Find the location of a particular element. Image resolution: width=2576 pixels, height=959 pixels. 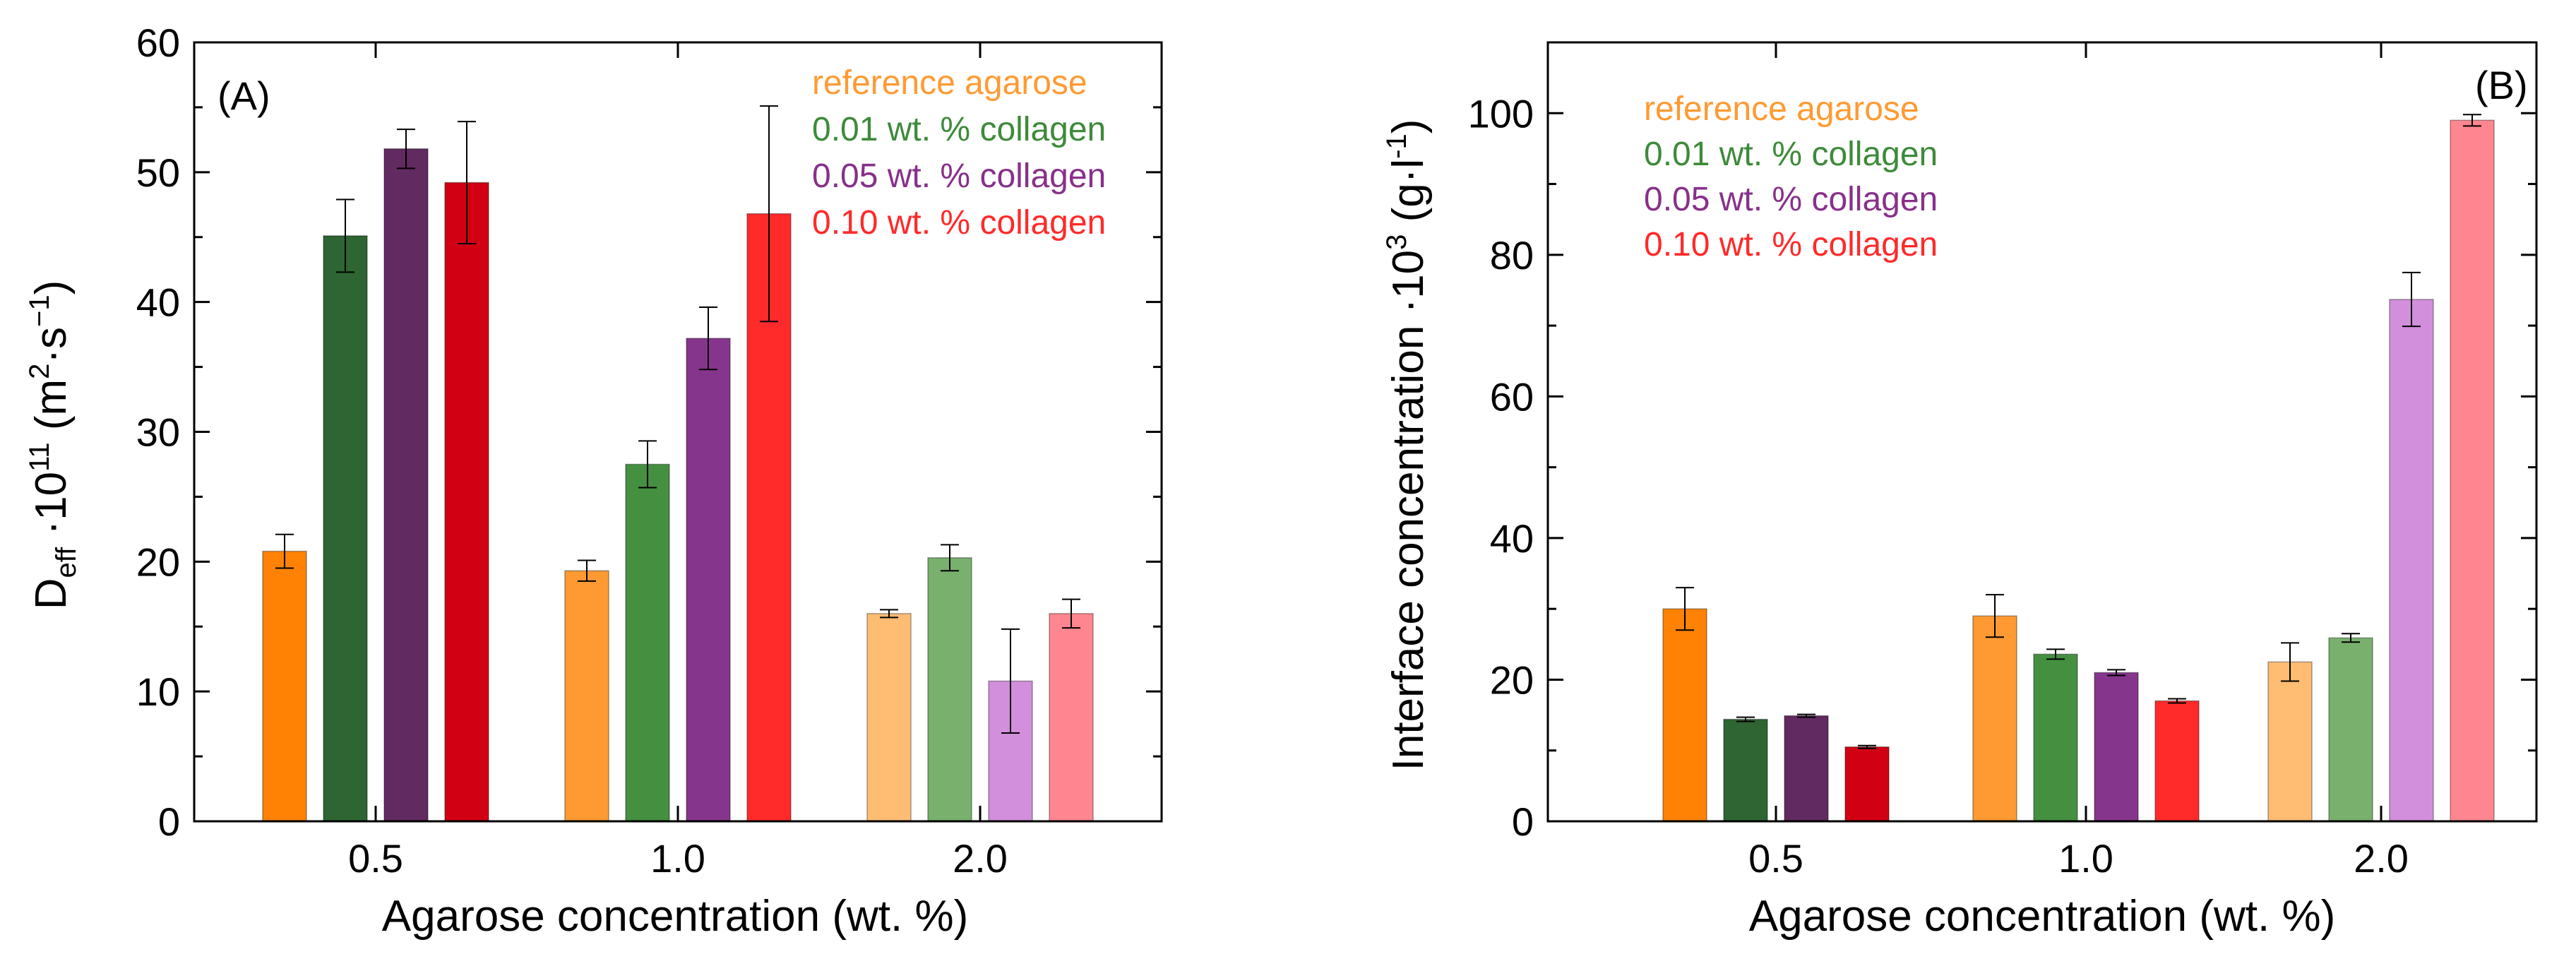

panel-a-legend-entry: 0.10 wt. % collagen is located at coordinates (959, 223).